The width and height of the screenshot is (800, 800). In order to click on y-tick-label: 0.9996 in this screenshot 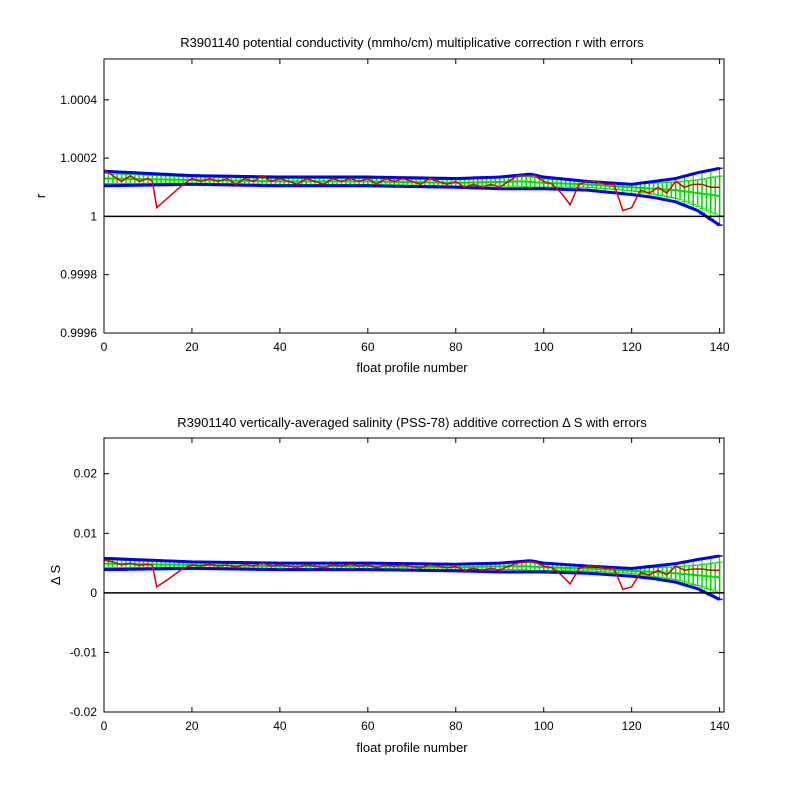, I will do `click(78, 333)`.